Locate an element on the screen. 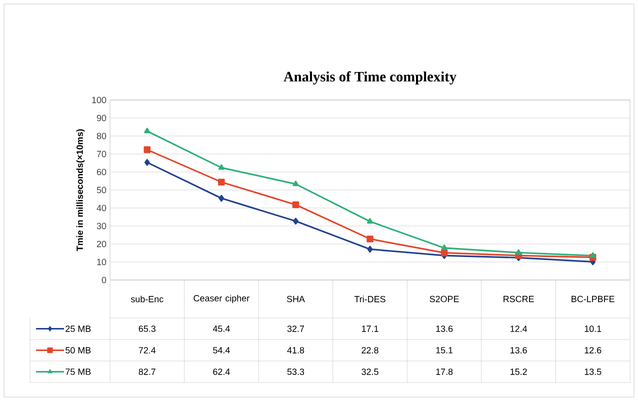 The image size is (638, 401). x-tick-label: Tri-DES is located at coordinates (370, 299).